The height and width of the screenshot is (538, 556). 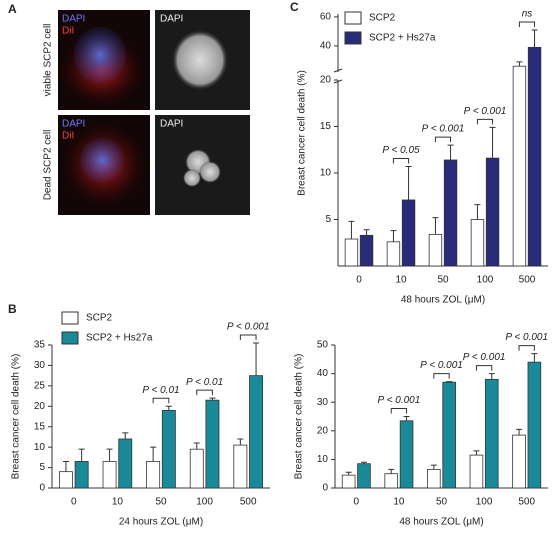 What do you see at coordinates (441, 522) in the screenshot?
I see `x-axis-label: 48 hours ZOL (μM)` at bounding box center [441, 522].